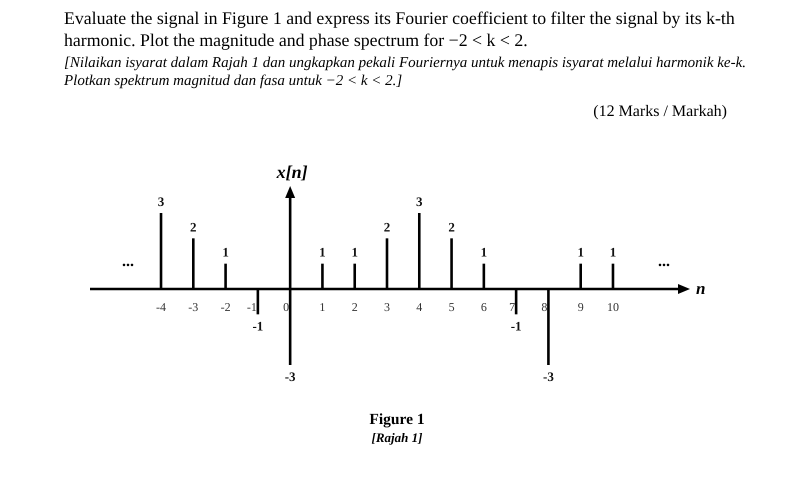 This screenshot has height=495, width=795. I want to click on x-tick-label: -2, so click(225, 307).